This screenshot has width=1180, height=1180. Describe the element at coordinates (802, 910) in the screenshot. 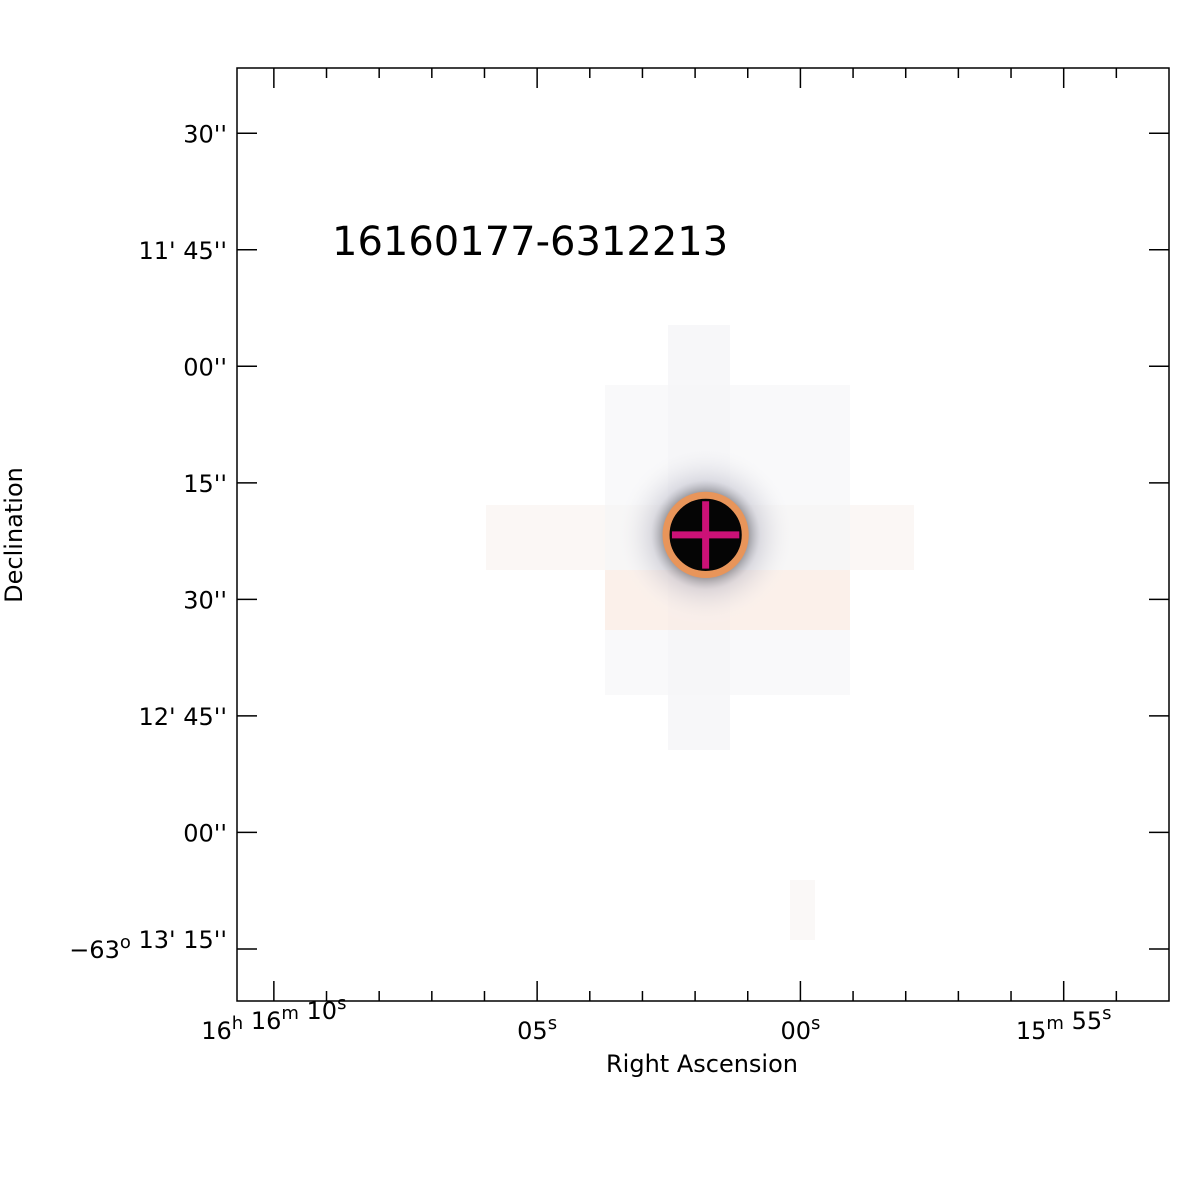

I see `noise` at that location.